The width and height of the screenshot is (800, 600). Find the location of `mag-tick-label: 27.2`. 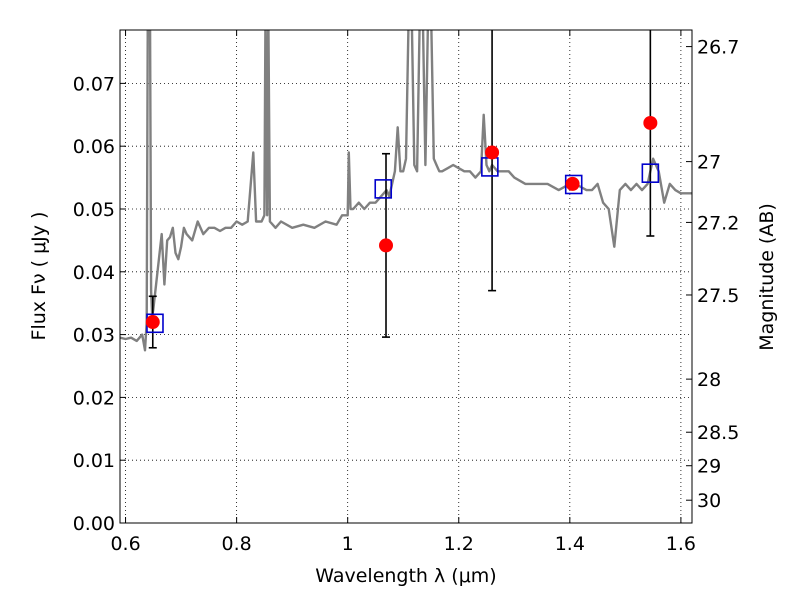

mag-tick-label: 27.2 is located at coordinates (718, 223).